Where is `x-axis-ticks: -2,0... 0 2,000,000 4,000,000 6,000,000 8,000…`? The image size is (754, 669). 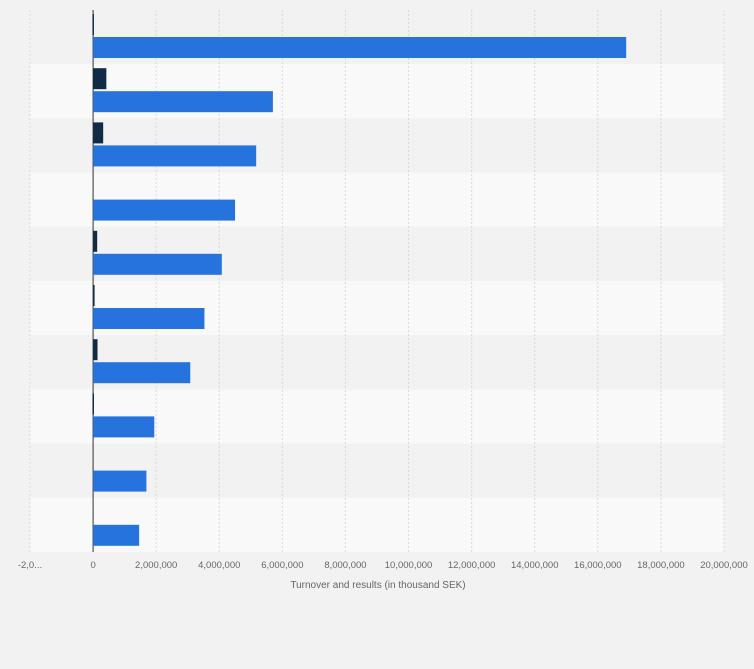
x-axis-ticks: -2,0... 0 2,000,000 4,000,000 6,000,000 8,000… is located at coordinates (383, 565).